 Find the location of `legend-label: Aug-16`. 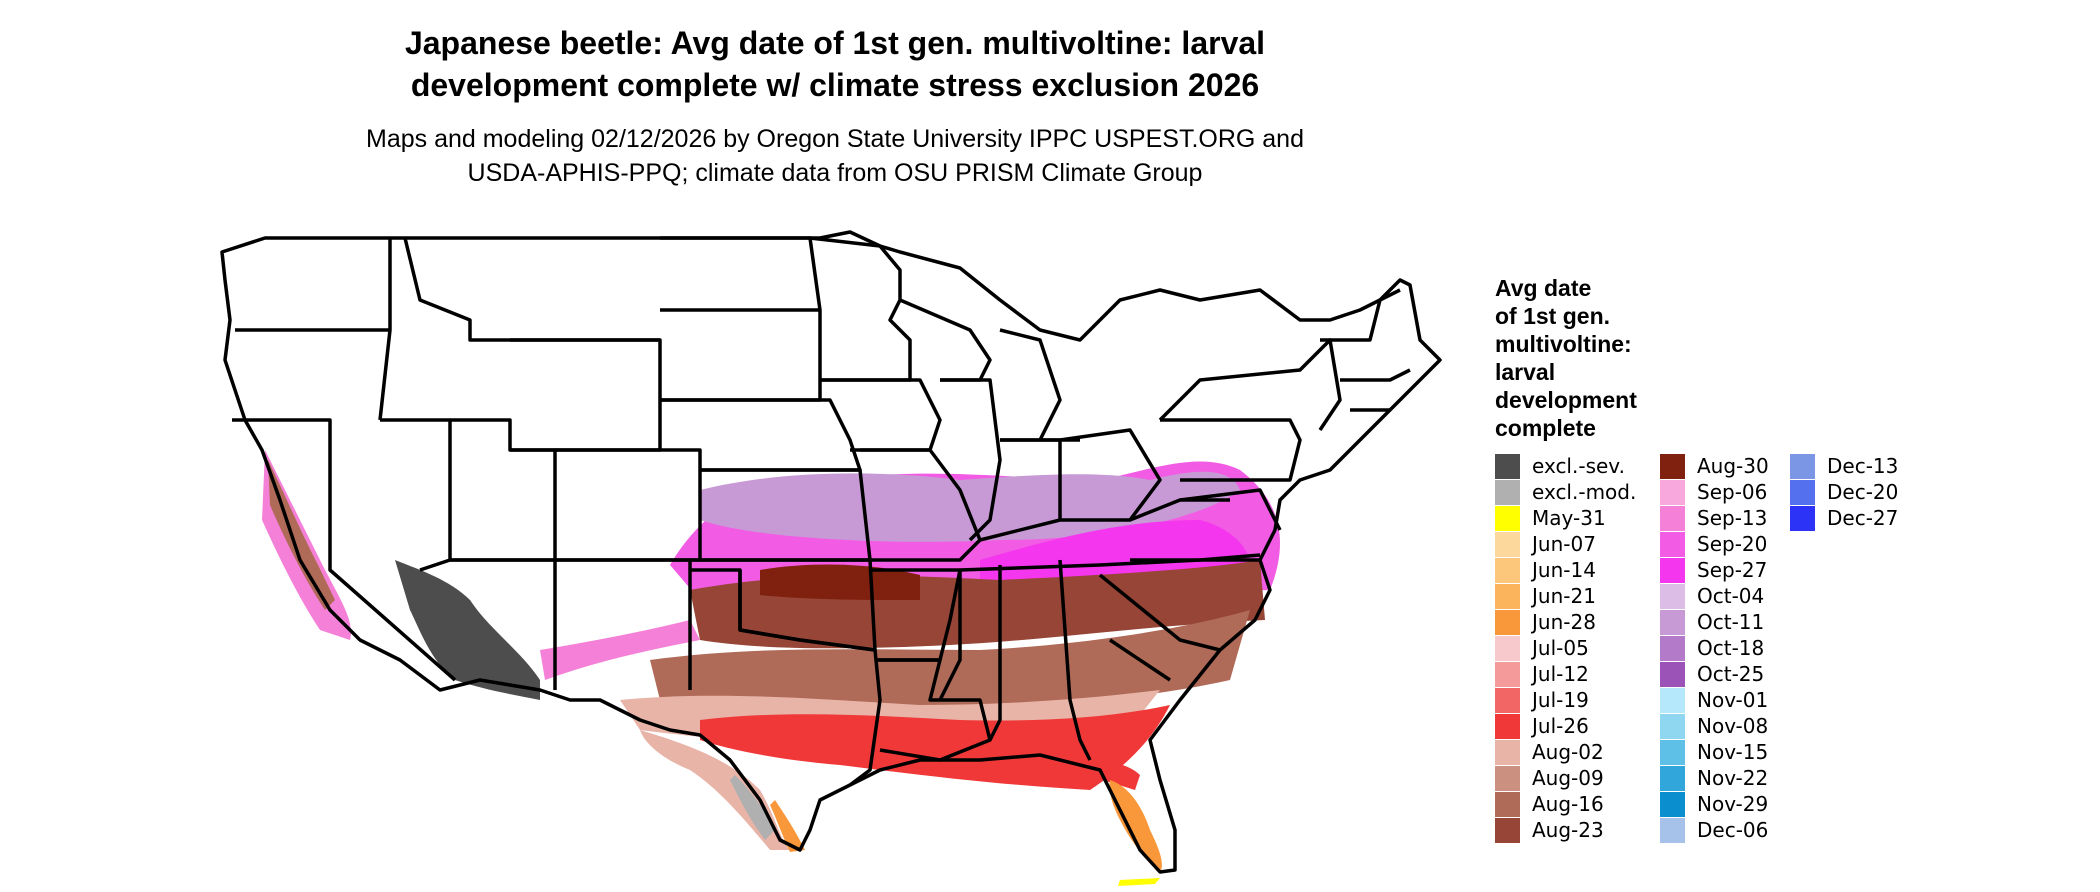

legend-label: Aug-16 is located at coordinates (1568, 804).